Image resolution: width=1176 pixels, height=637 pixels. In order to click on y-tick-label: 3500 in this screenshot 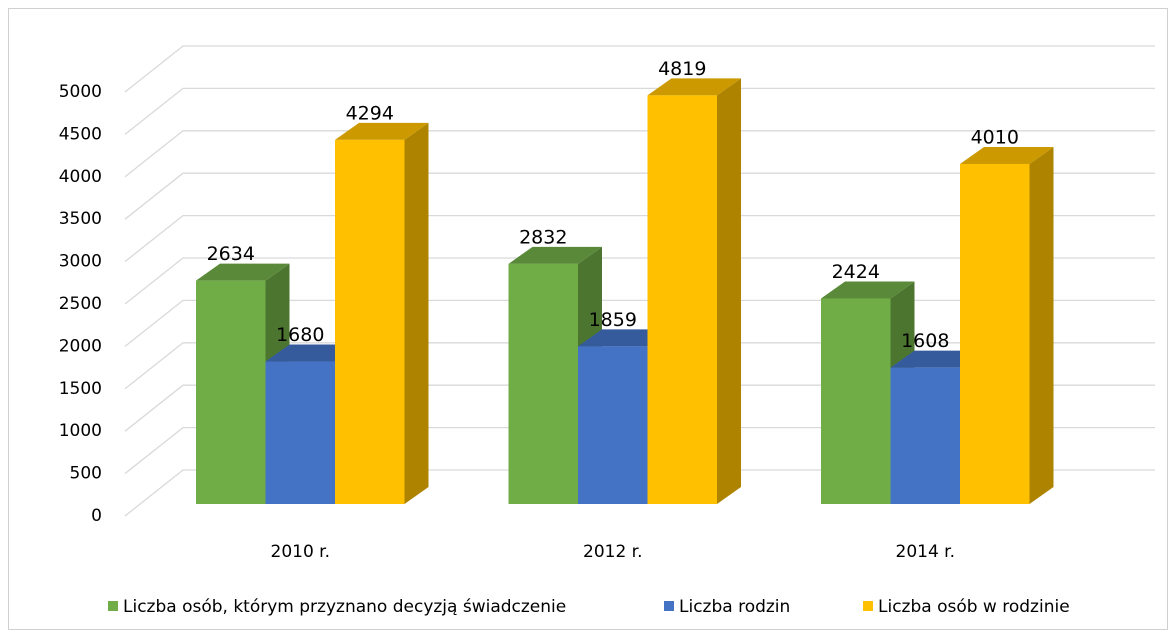, I will do `click(80, 219)`.